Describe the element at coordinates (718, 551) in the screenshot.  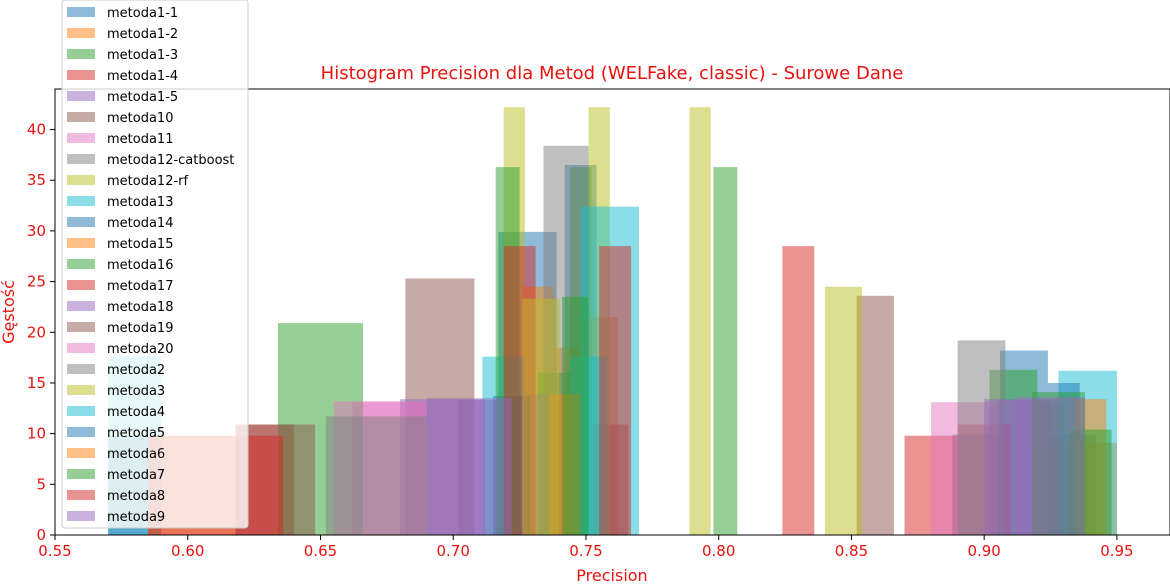
I see `x-tick-label: 0.80` at that location.